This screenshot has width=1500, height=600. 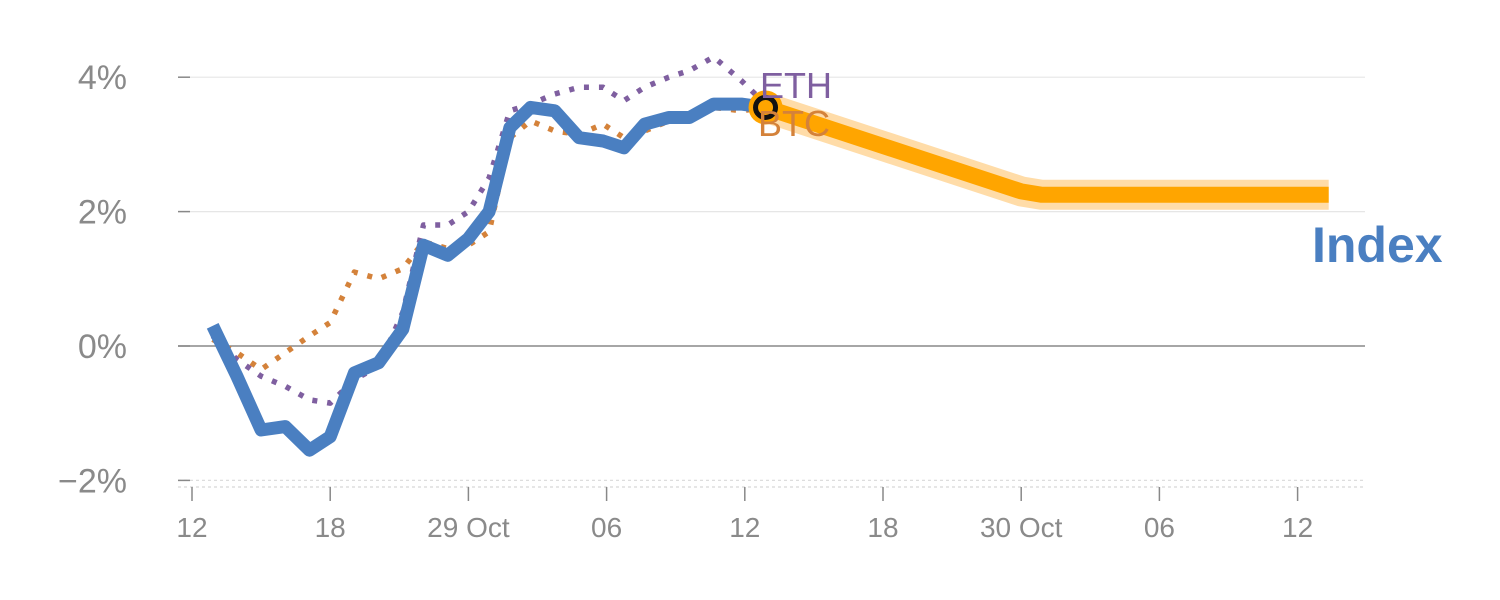 I want to click on forecast-band-outer, so click(x=1044, y=151).